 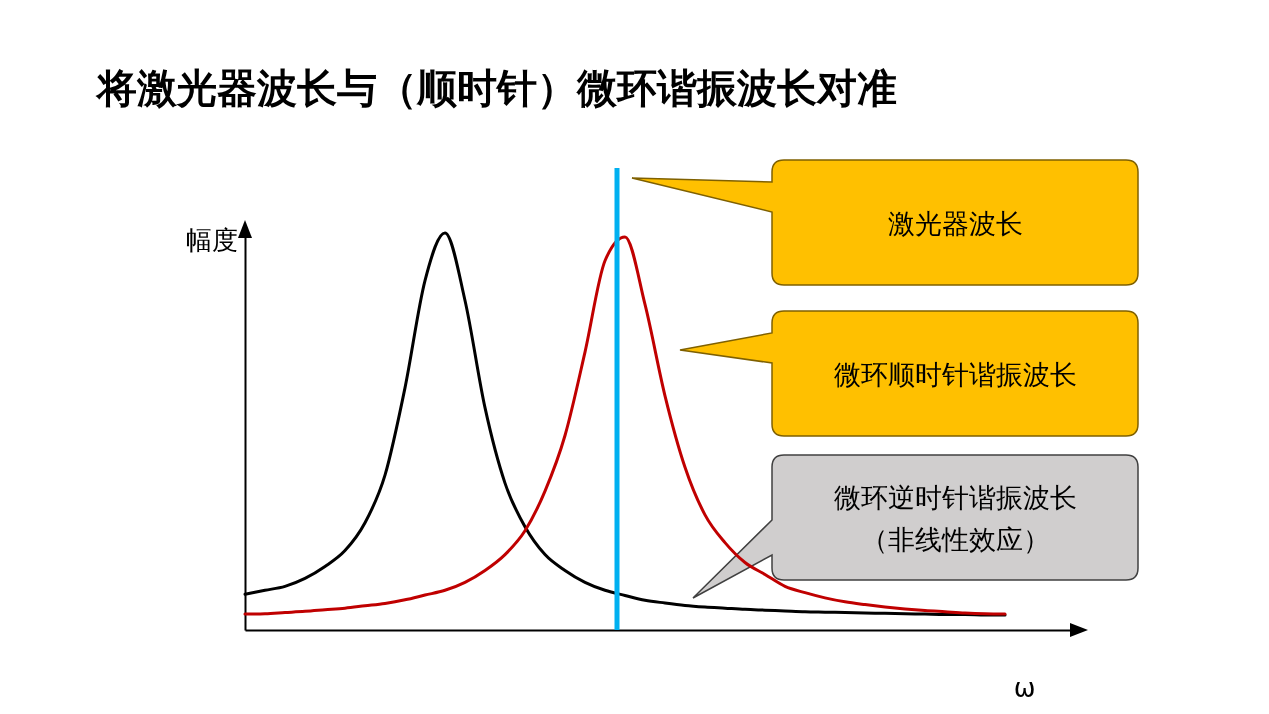 What do you see at coordinates (955, 223) in the screenshot?
I see `annotation: 激光器波长` at bounding box center [955, 223].